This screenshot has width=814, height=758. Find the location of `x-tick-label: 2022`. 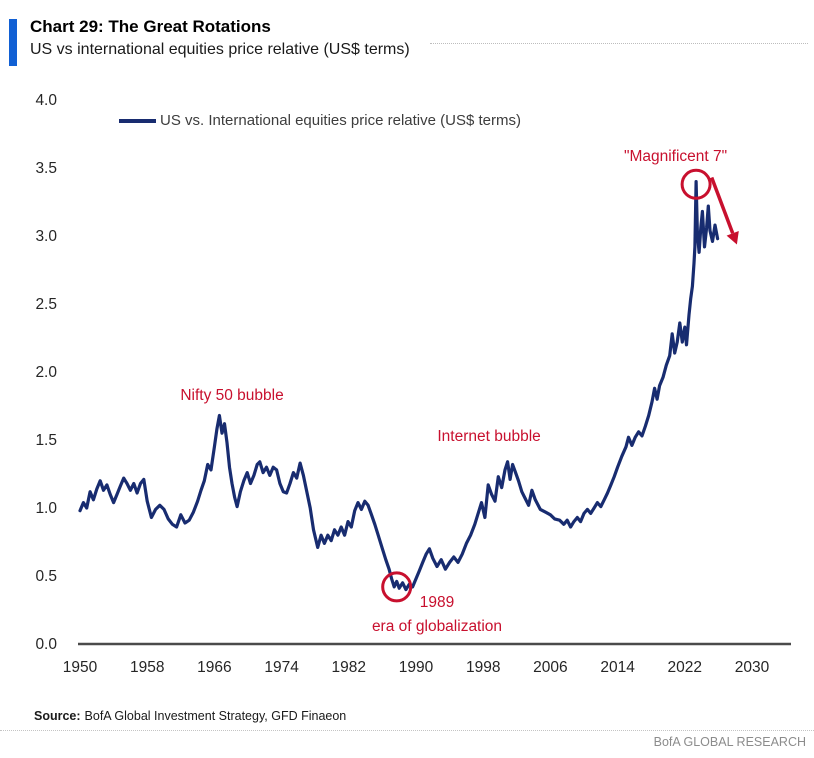

x-tick-label: 2022 is located at coordinates (685, 667).